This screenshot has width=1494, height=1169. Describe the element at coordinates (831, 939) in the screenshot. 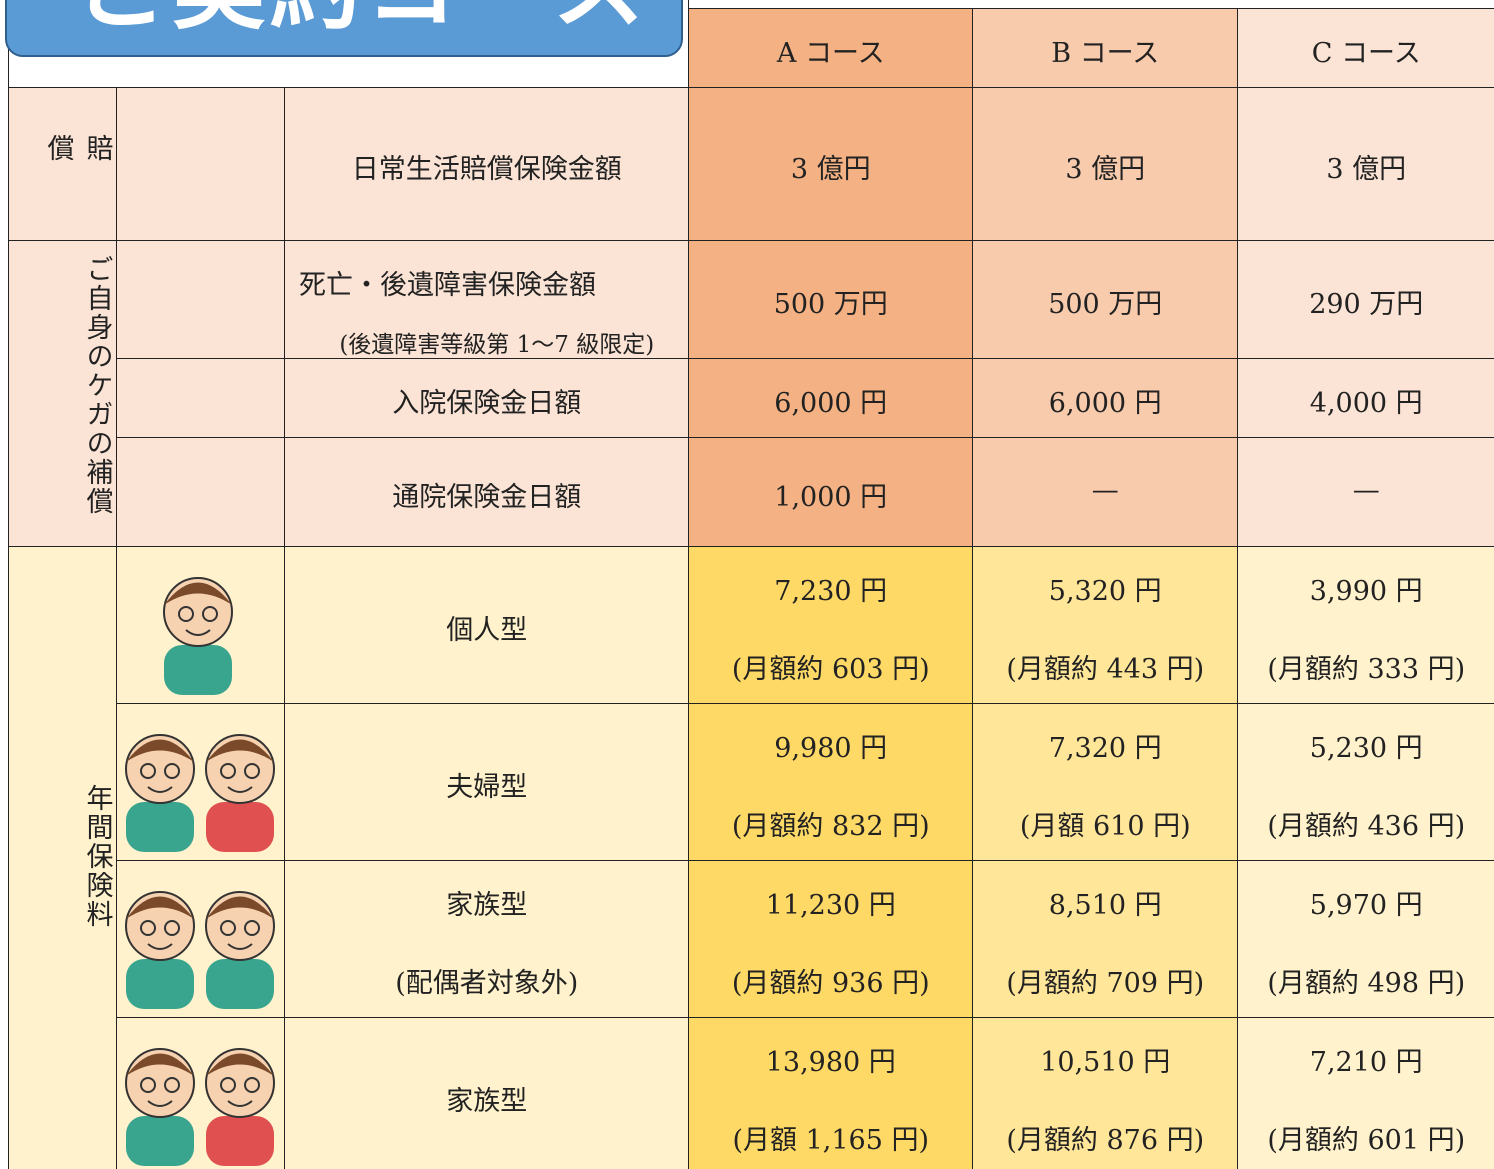

I see `value-cell: 11,230 円 (月額約 936 円)` at that location.